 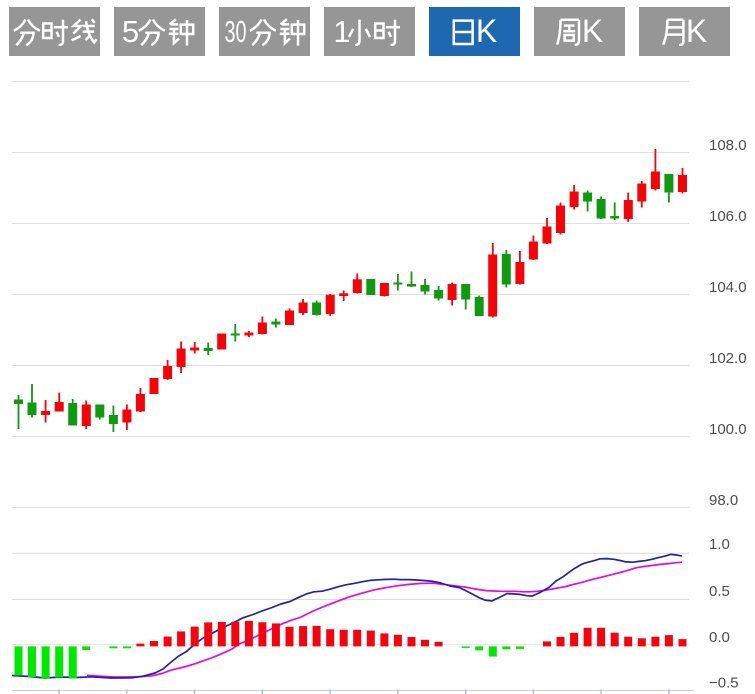 I want to click on svg-text: 106.0, so click(x=728, y=216).